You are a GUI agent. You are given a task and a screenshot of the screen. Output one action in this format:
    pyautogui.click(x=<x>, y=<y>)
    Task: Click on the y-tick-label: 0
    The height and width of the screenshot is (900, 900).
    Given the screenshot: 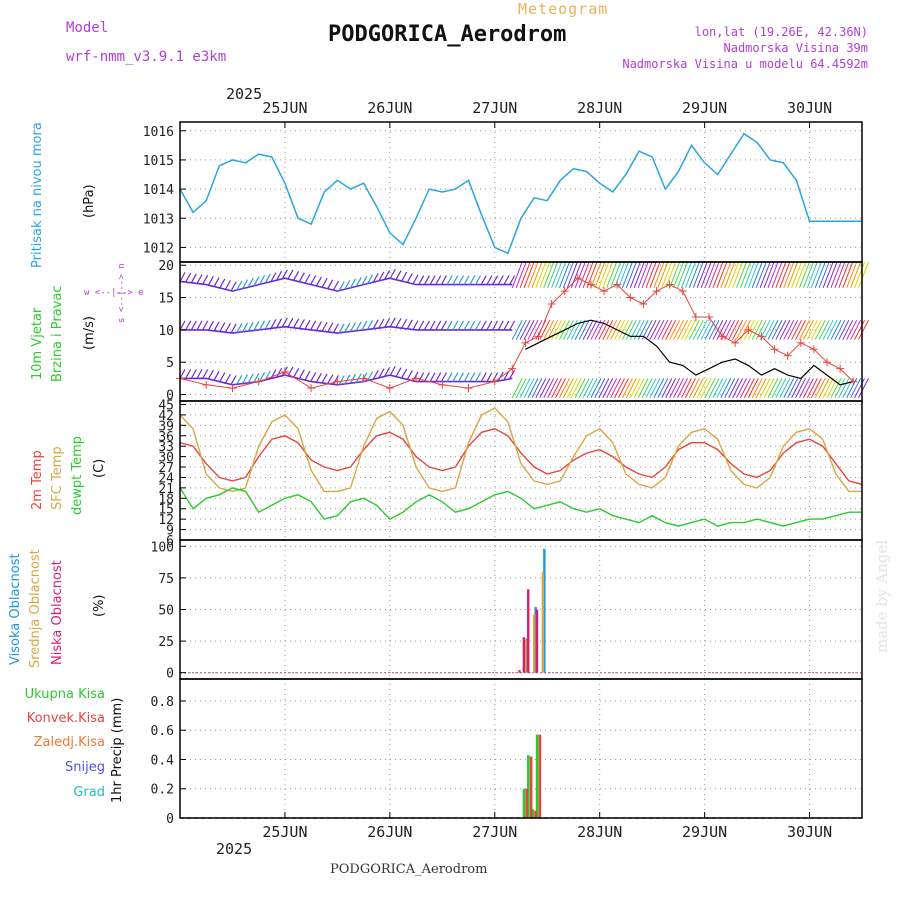 What is the action you would take?
    pyautogui.click(x=170, y=396)
    